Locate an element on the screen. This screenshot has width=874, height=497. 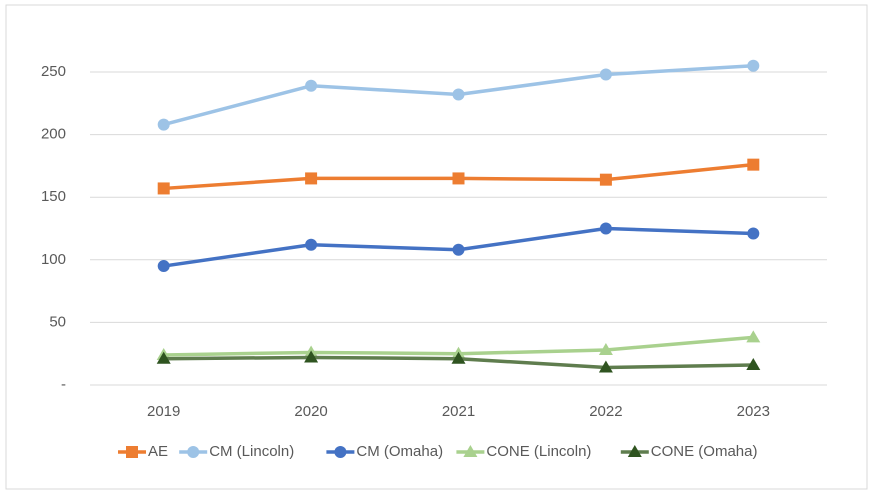
x-tick-label: 2022 is located at coordinates (605, 411).